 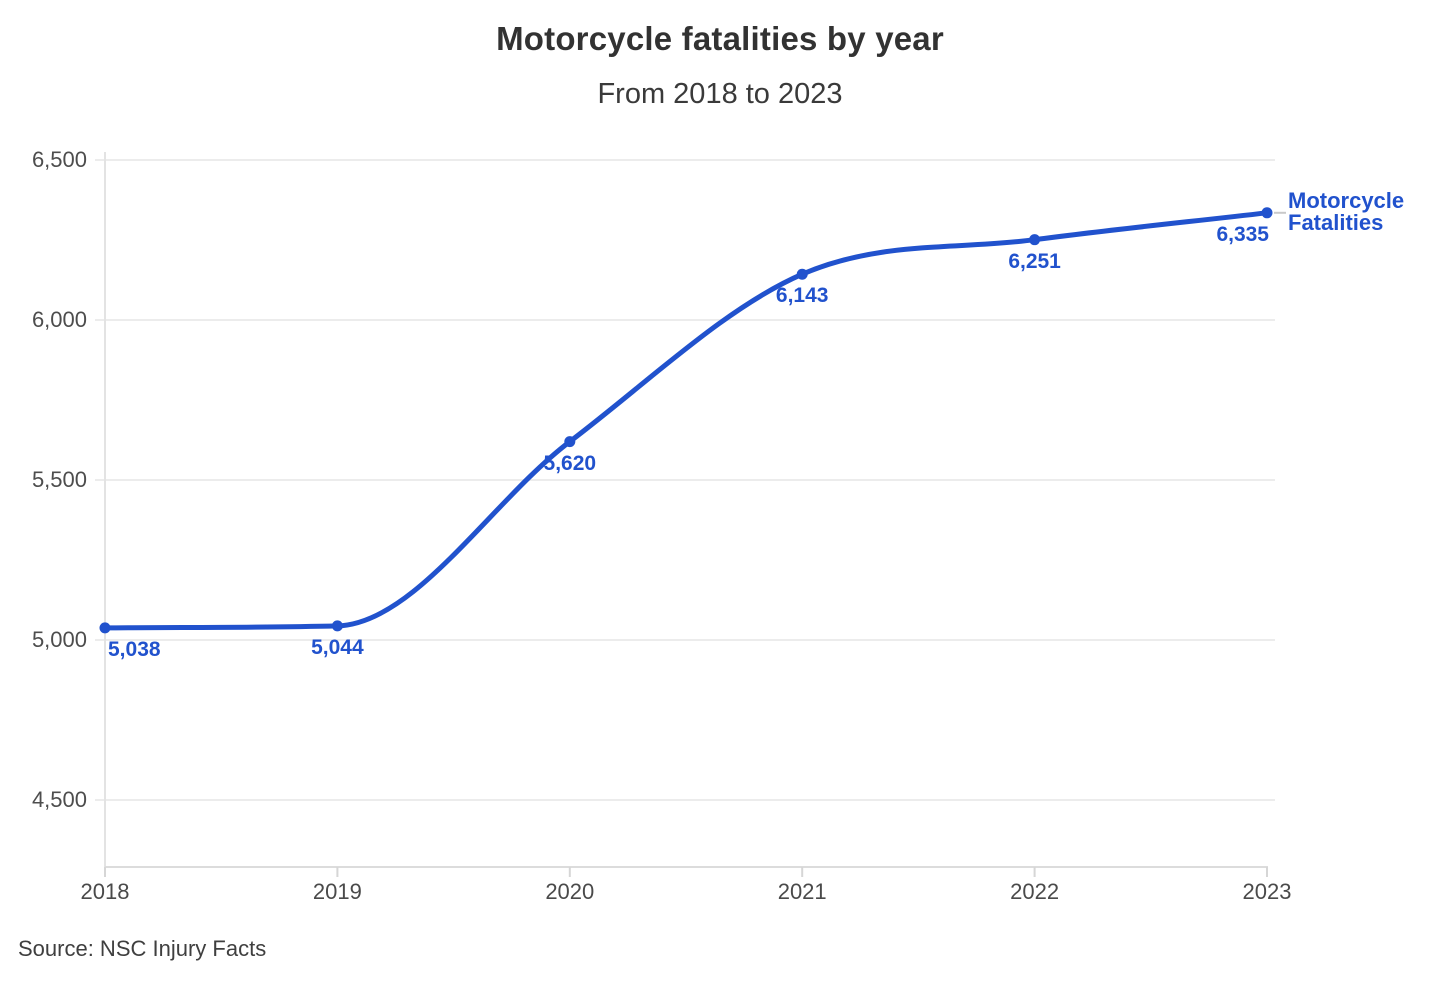 I want to click on data-point-label: 6,143, so click(x=802, y=296).